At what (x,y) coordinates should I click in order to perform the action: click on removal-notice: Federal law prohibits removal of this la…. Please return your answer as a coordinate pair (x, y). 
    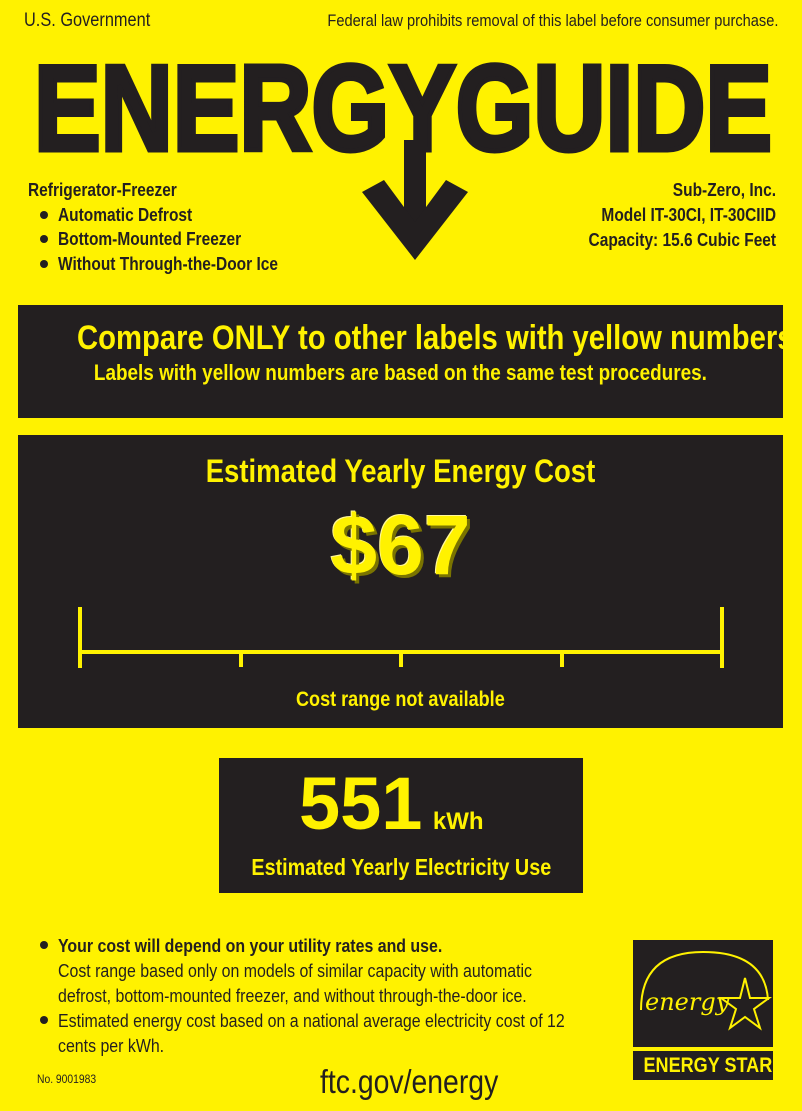
    Looking at the image, I should click on (552, 20).